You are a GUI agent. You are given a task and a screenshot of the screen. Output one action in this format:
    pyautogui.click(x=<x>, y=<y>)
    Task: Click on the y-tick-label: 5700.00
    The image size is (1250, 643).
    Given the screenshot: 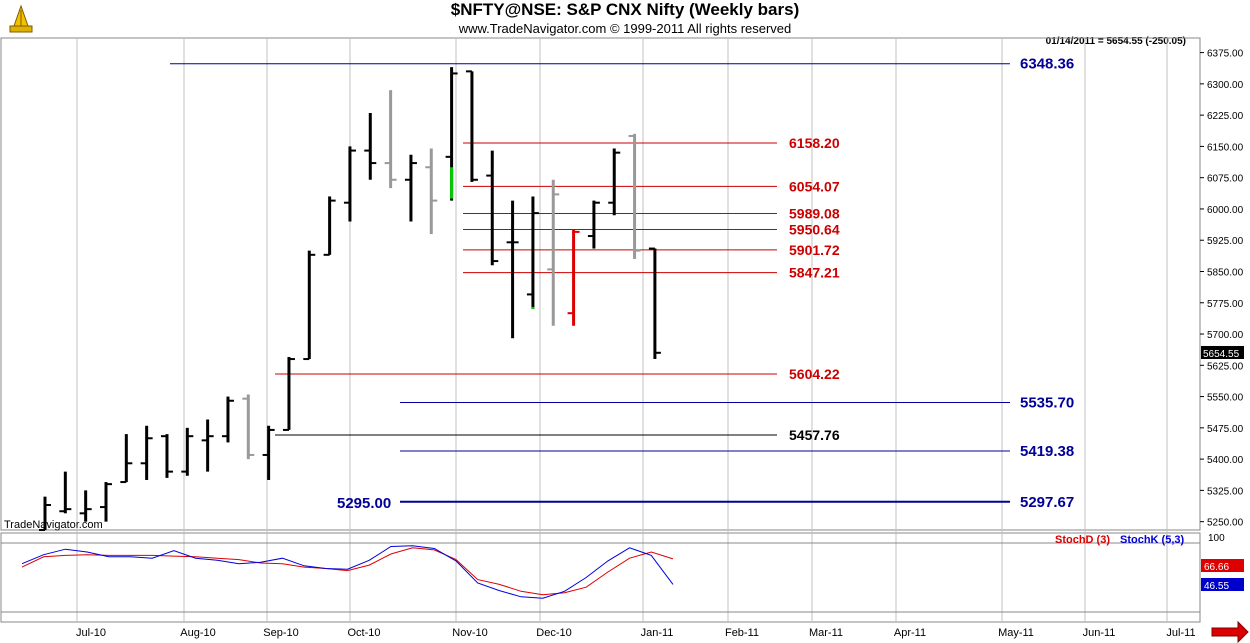 What is the action you would take?
    pyautogui.click(x=1225, y=335)
    